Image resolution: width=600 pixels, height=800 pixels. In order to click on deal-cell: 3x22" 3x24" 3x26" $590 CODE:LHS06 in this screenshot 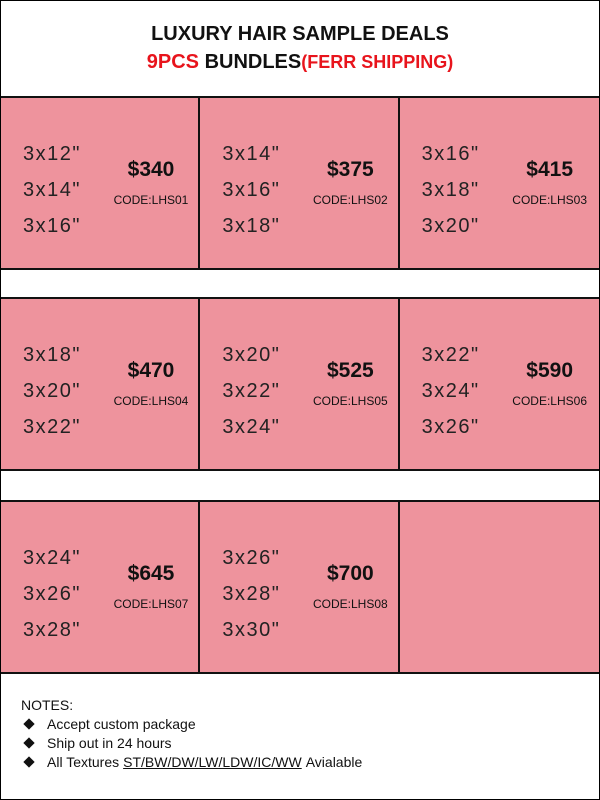, I will do `click(499, 384)`.